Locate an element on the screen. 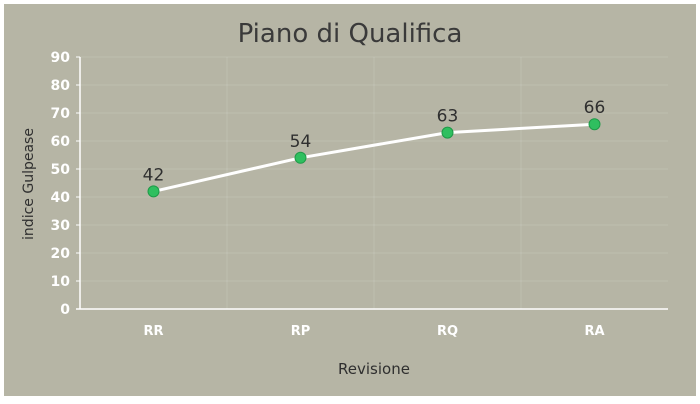 Image resolution: width=700 pixels, height=404 pixels. y-tick-label: 90 is located at coordinates (61, 58).